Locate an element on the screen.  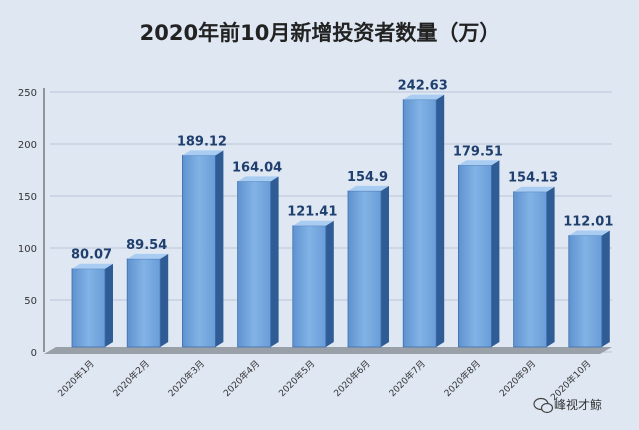
wechat-icon is located at coordinates (543, 405).